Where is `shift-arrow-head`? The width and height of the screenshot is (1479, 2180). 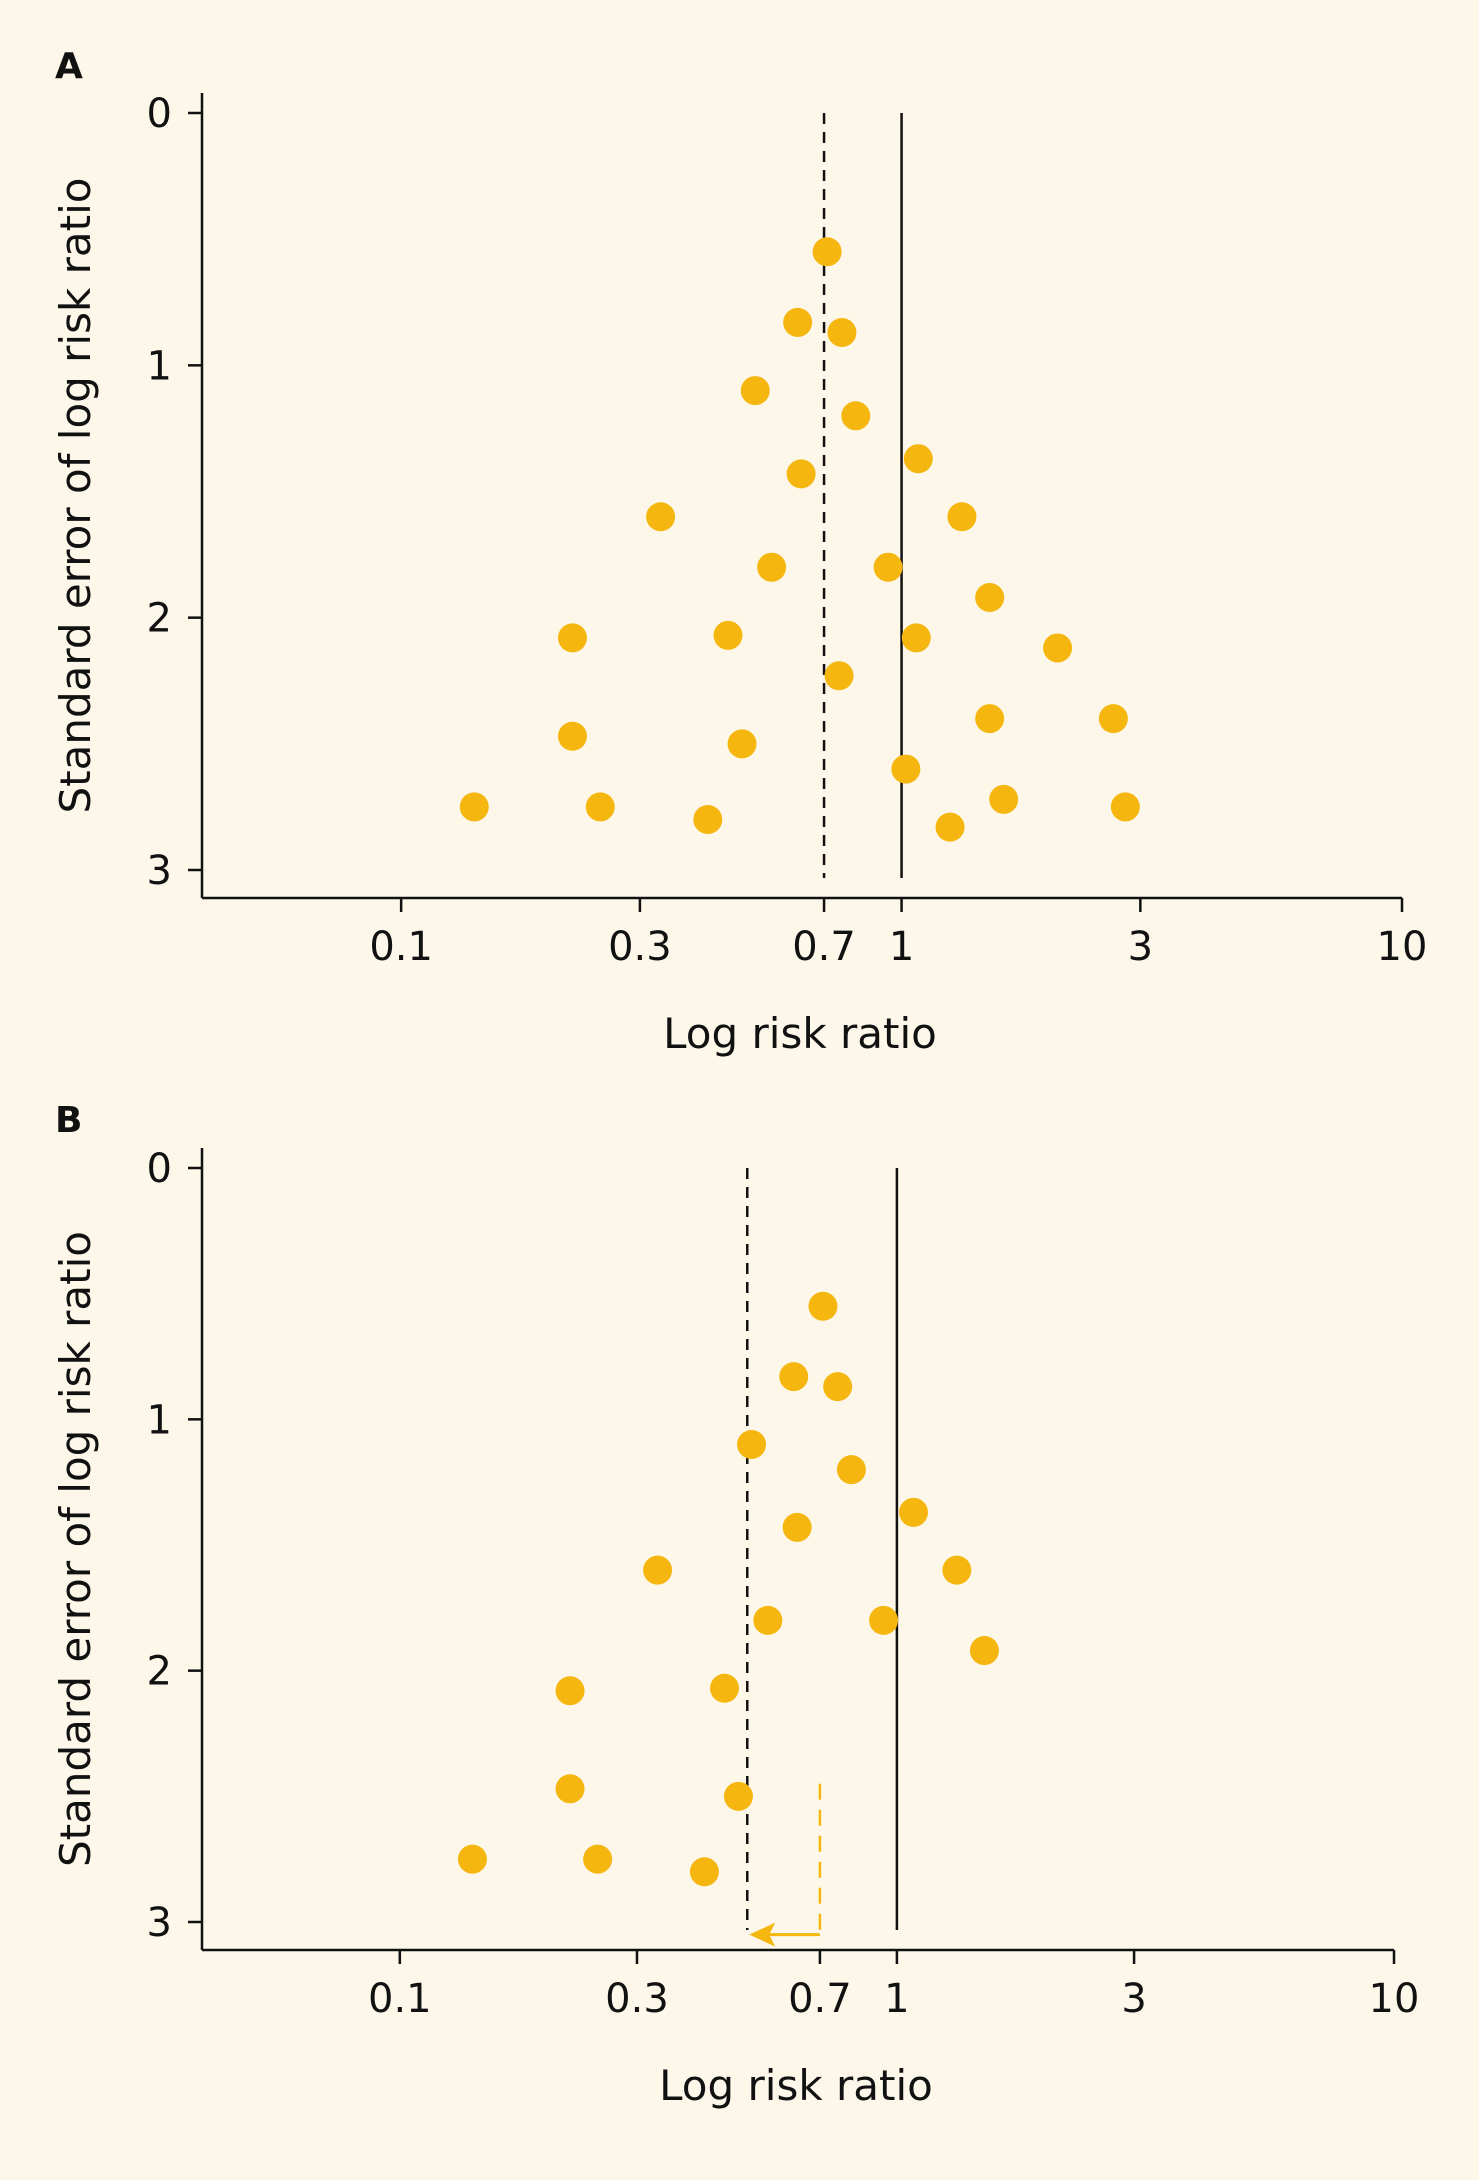 shift-arrow-head is located at coordinates (762, 1934).